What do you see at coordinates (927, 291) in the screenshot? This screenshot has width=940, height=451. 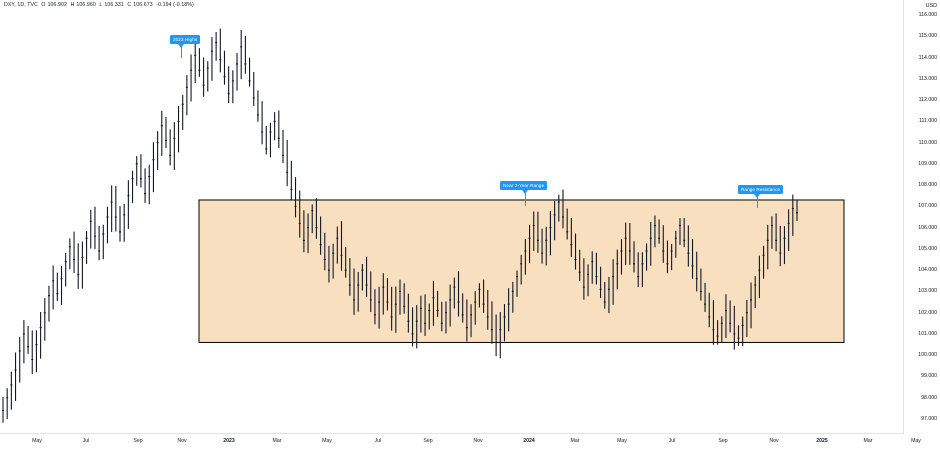 I see `price-tick: 103.000` at bounding box center [927, 291].